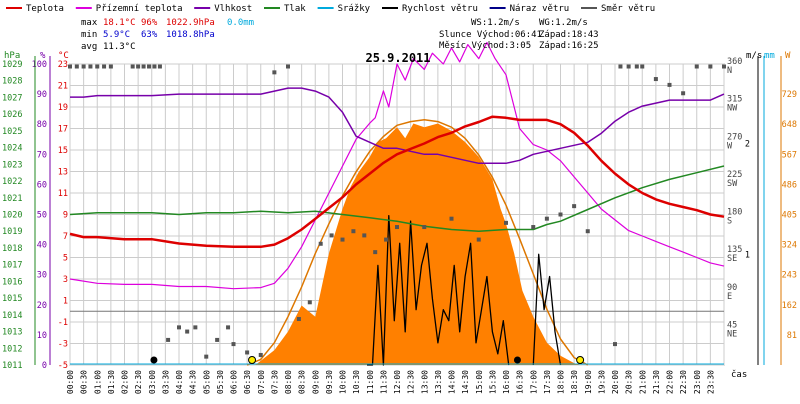  I want to click on stats-max-pressure: 1022.9hPa, so click(190, 23).